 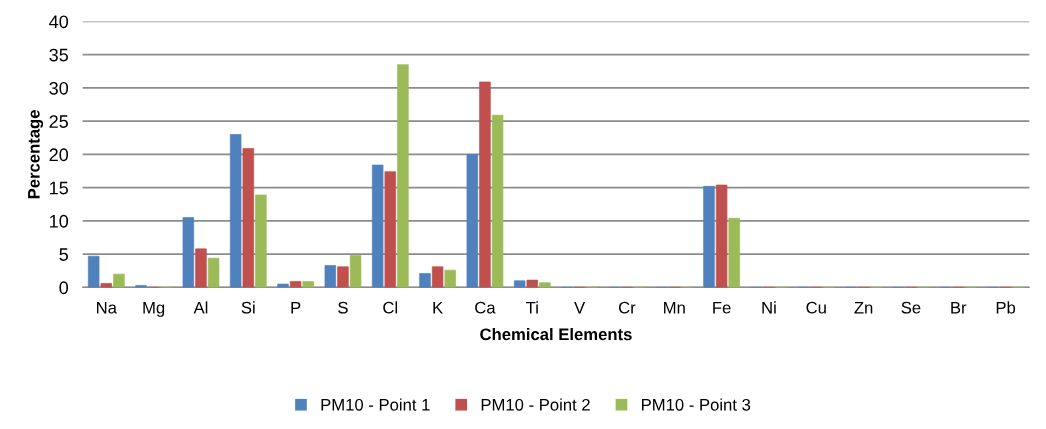 What do you see at coordinates (390, 307) in the screenshot?
I see `x-tick-label: Cl` at bounding box center [390, 307].